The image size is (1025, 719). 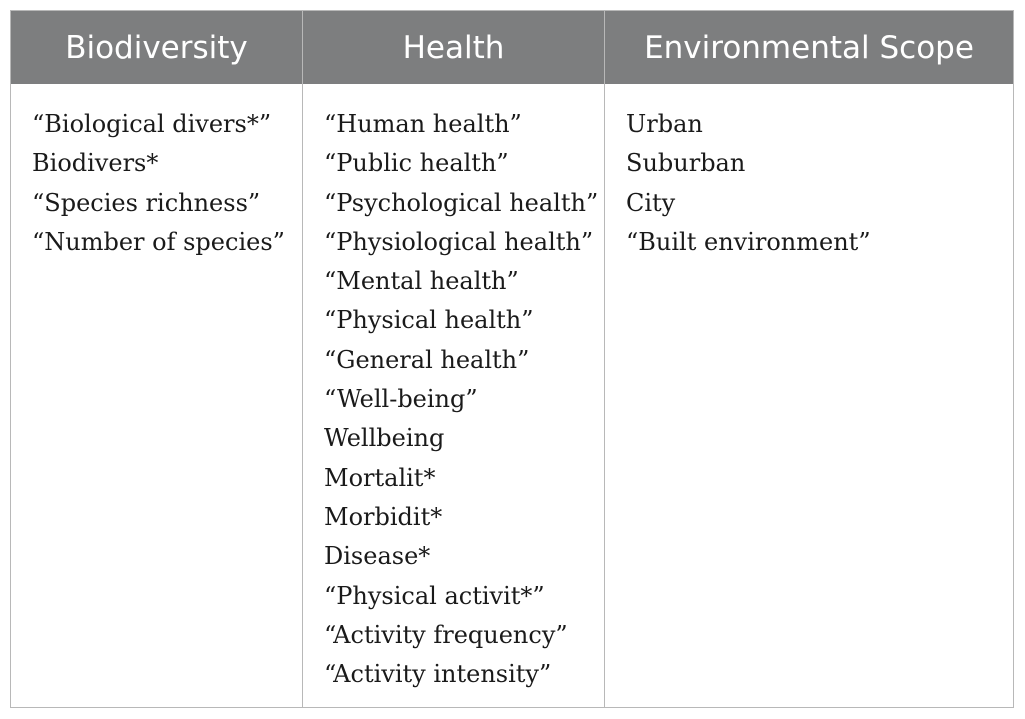 I want to click on search-term: “Biological divers*”, so click(x=152, y=124).